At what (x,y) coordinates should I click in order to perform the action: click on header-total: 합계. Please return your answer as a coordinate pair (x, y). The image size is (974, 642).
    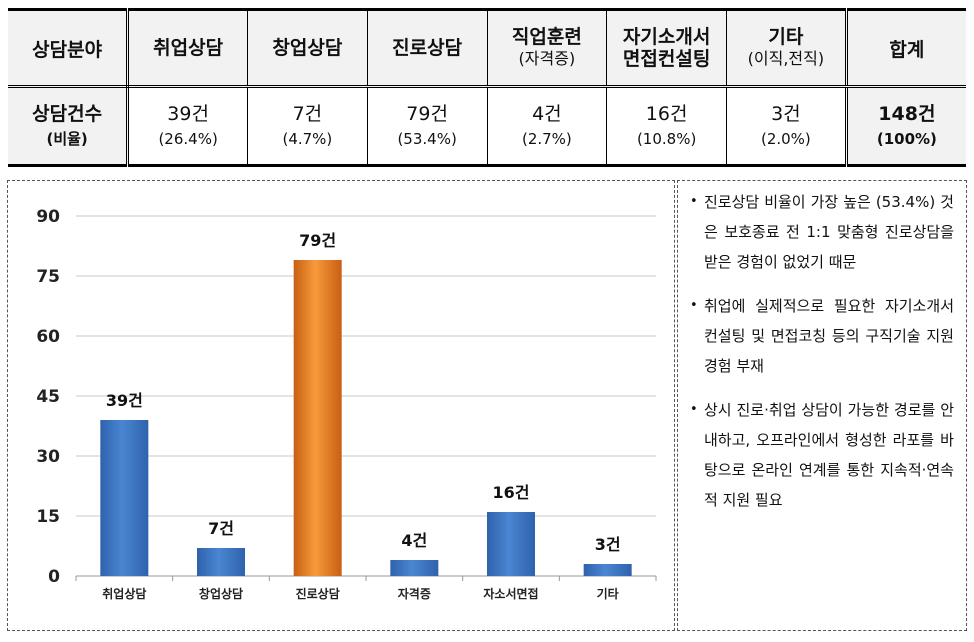
    Looking at the image, I should click on (905, 48).